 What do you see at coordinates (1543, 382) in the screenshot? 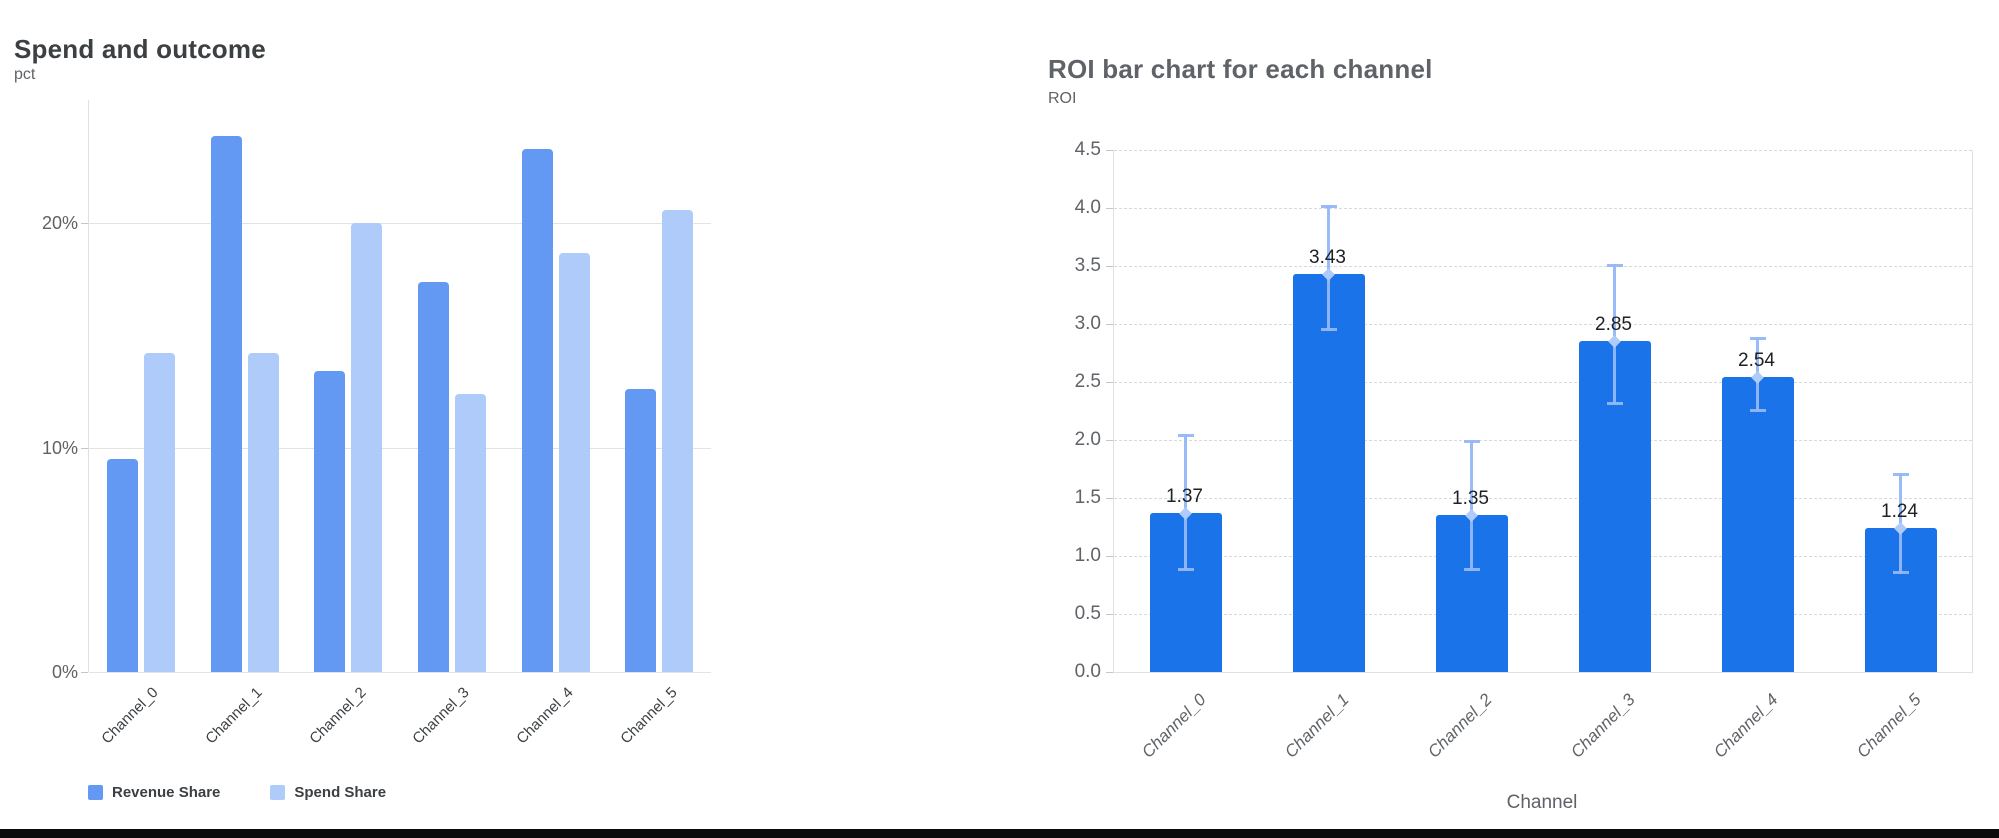
I see `gridline-2.5` at bounding box center [1543, 382].